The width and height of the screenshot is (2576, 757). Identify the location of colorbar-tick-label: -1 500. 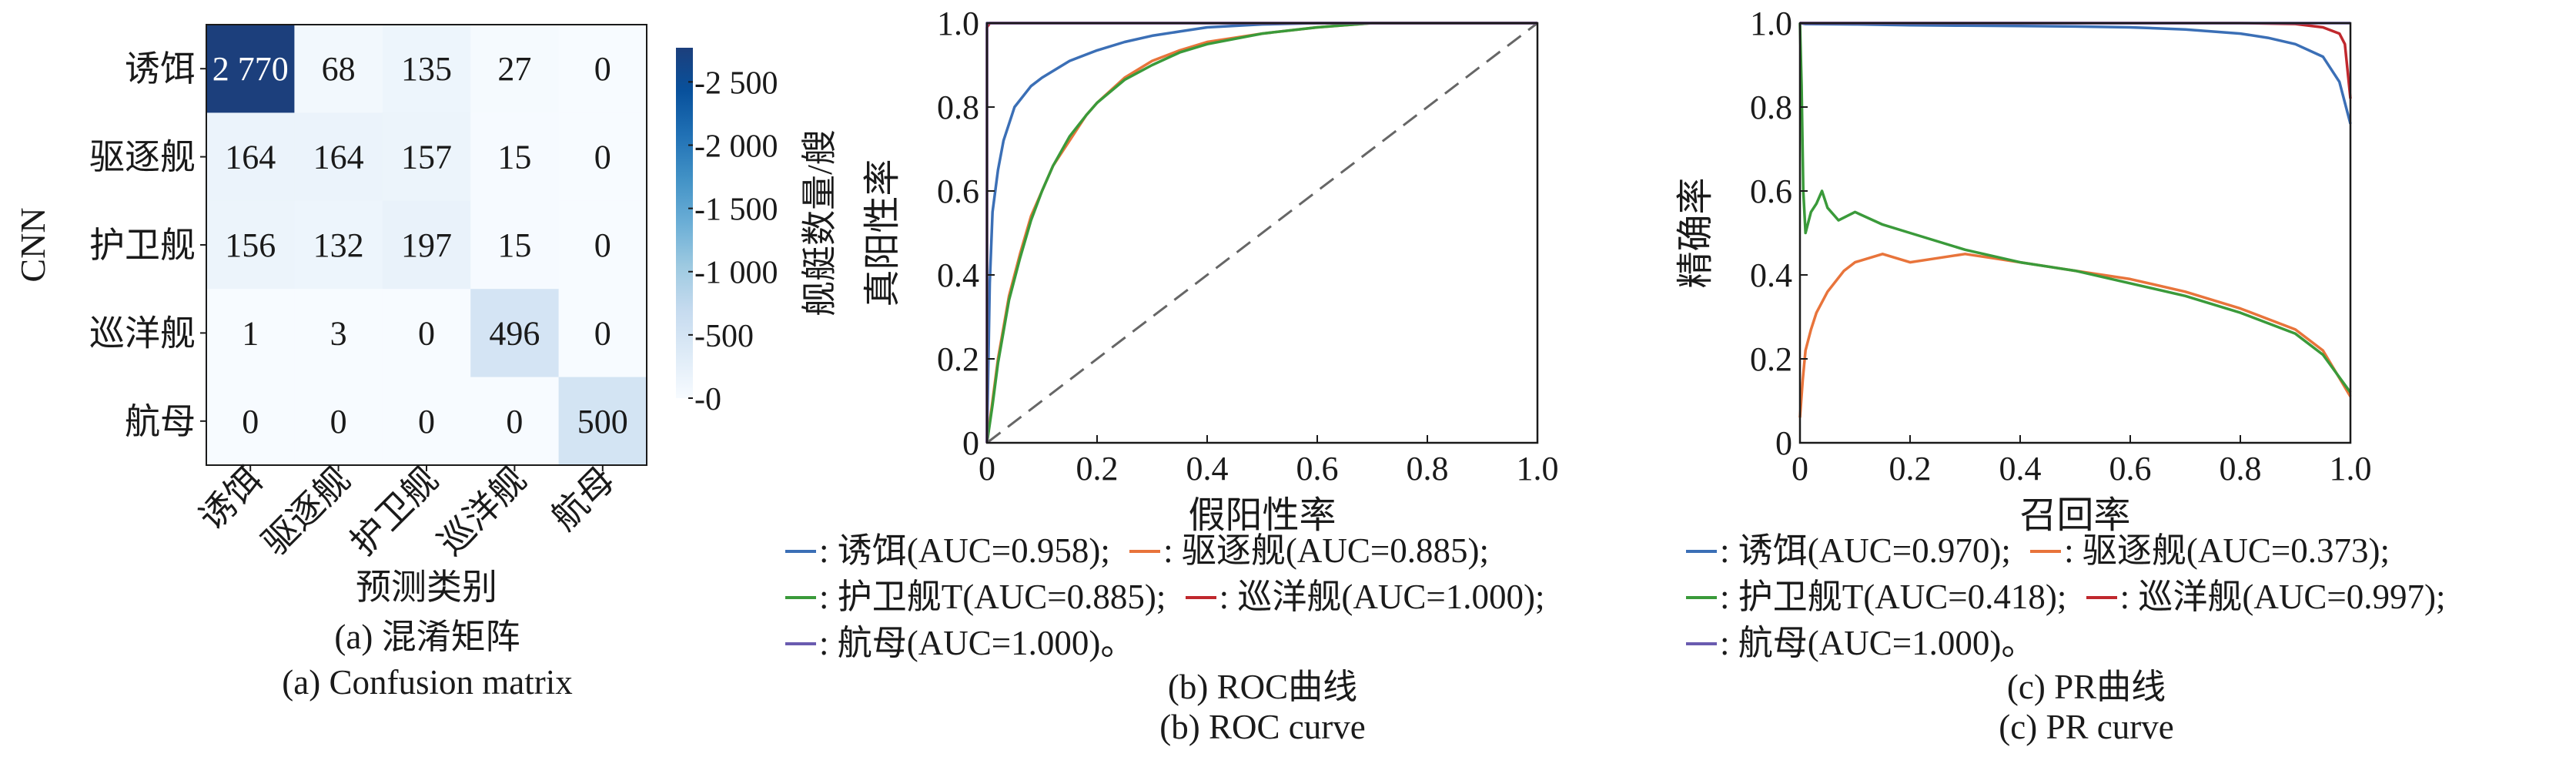
(736, 211).